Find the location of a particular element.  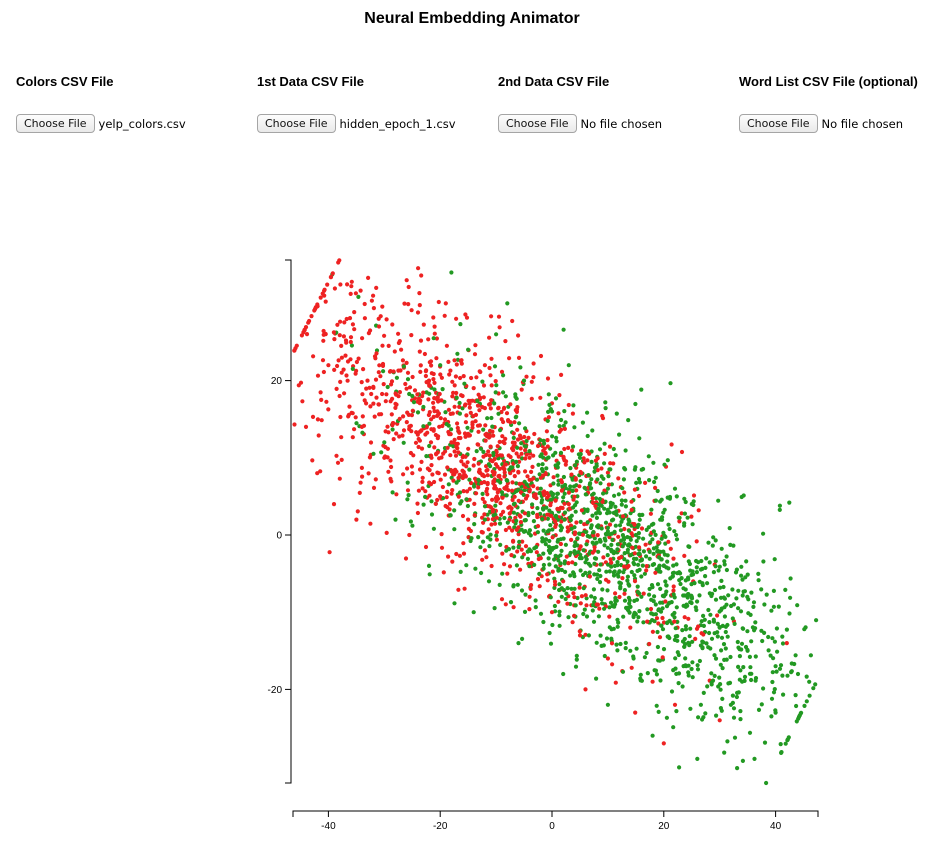

data2-choose-file-button: Choose File is located at coordinates (537, 123).